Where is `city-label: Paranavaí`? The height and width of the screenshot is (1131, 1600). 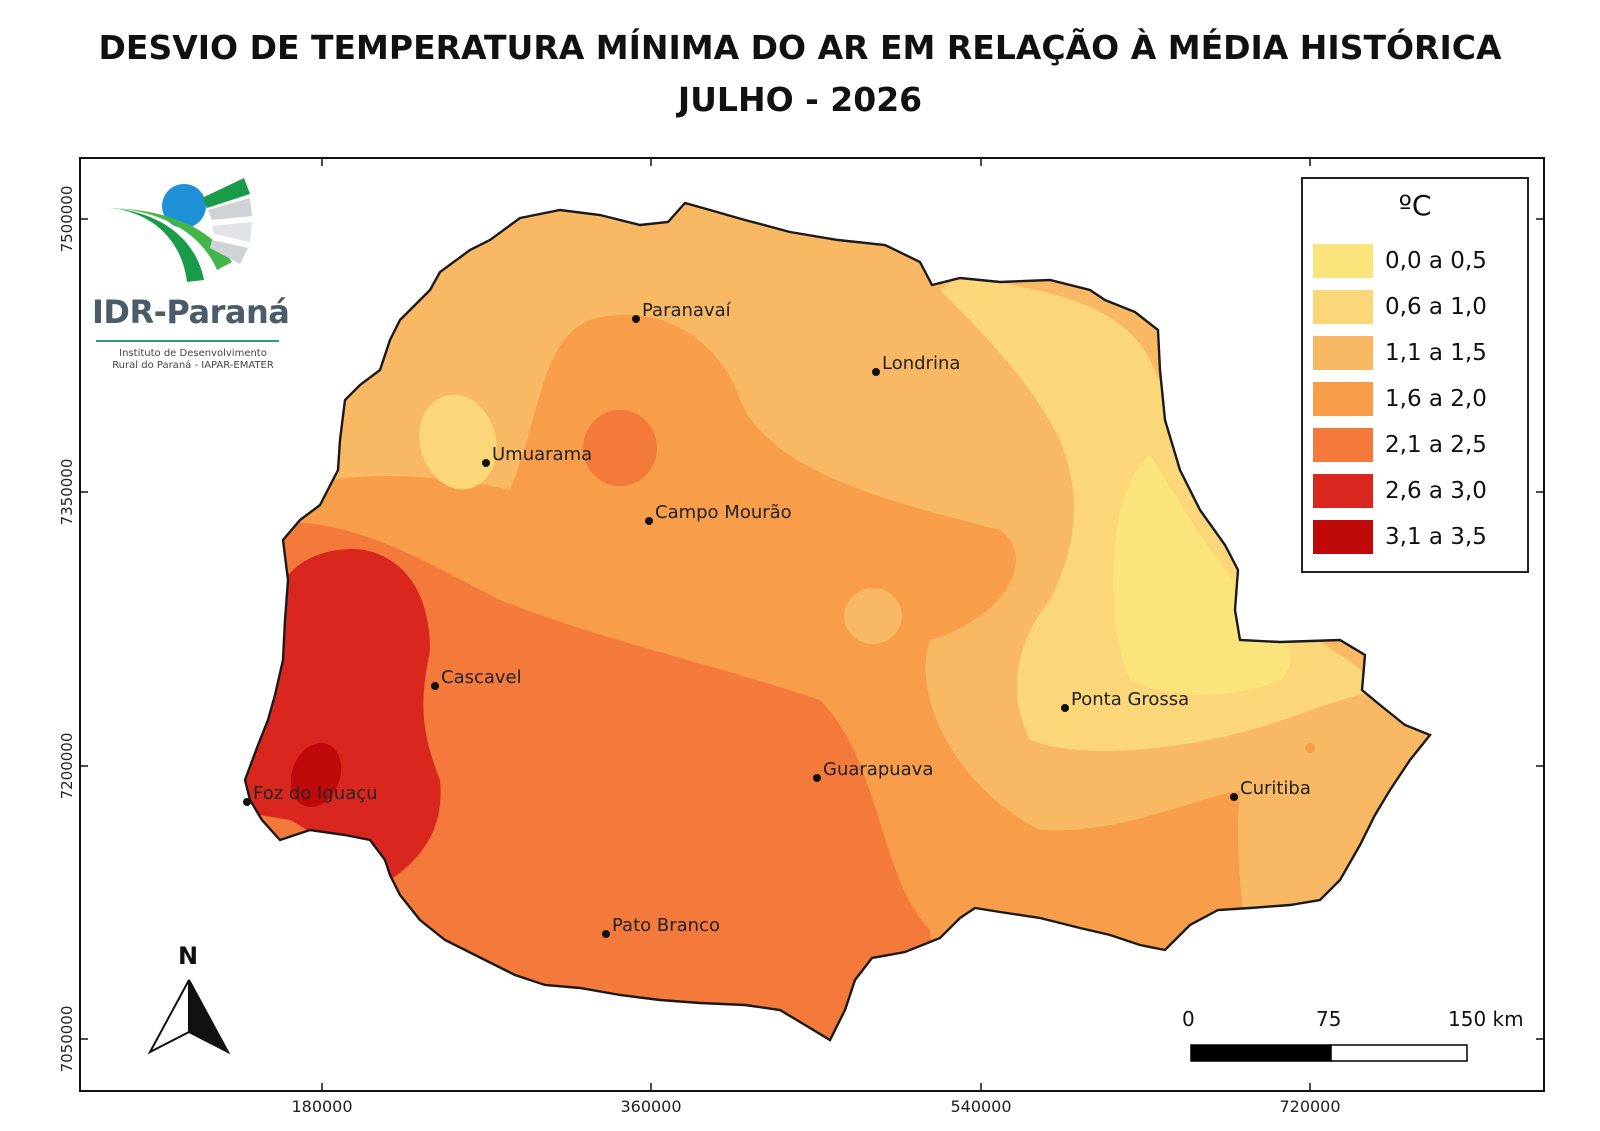 city-label: Paranavaí is located at coordinates (687, 310).